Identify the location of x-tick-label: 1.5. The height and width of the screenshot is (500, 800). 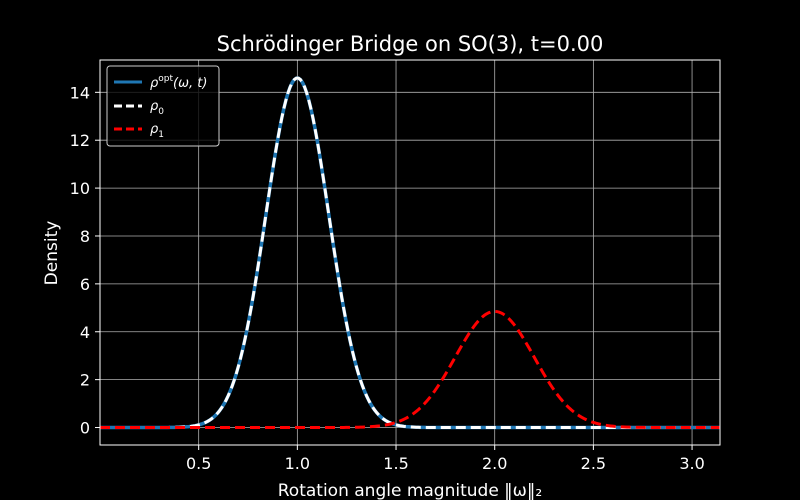
(395, 463).